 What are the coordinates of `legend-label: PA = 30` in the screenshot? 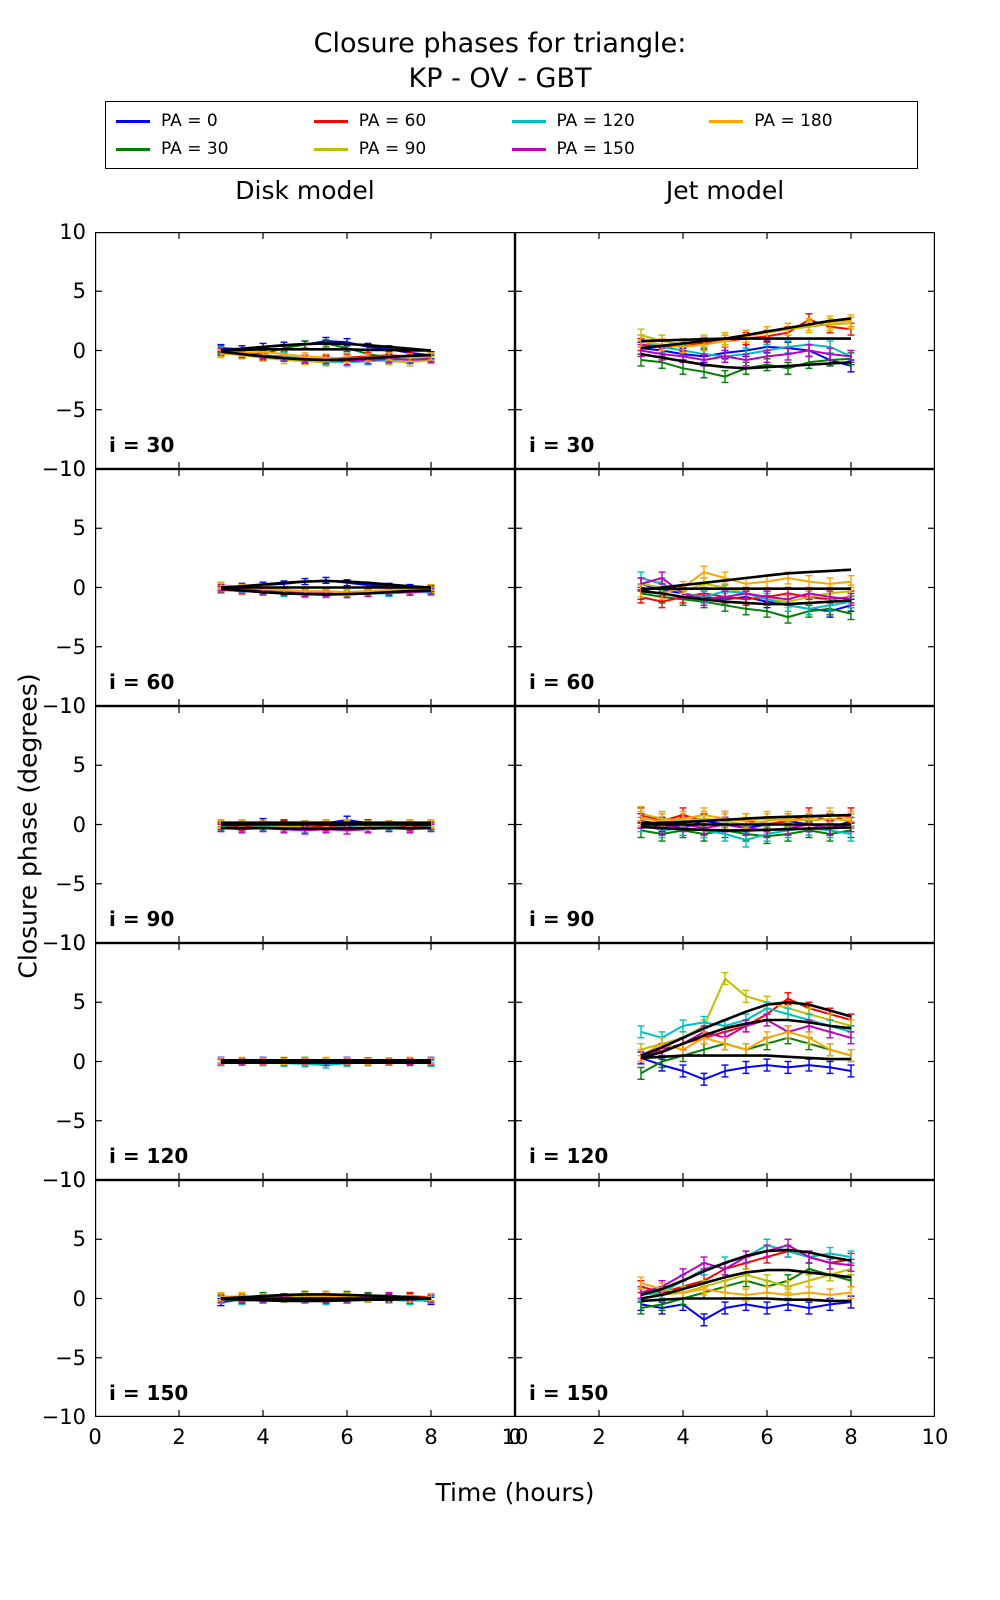 It's located at (195, 149).